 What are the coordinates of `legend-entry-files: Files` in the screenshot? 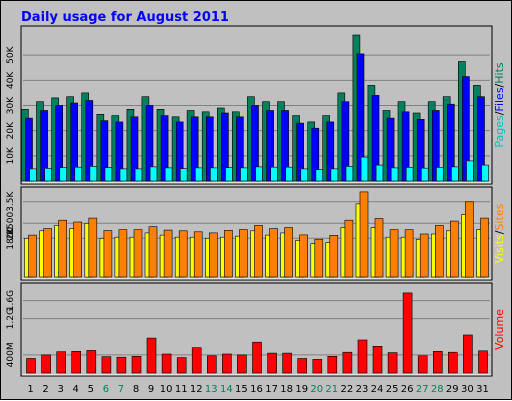 It's located at (499, 99).